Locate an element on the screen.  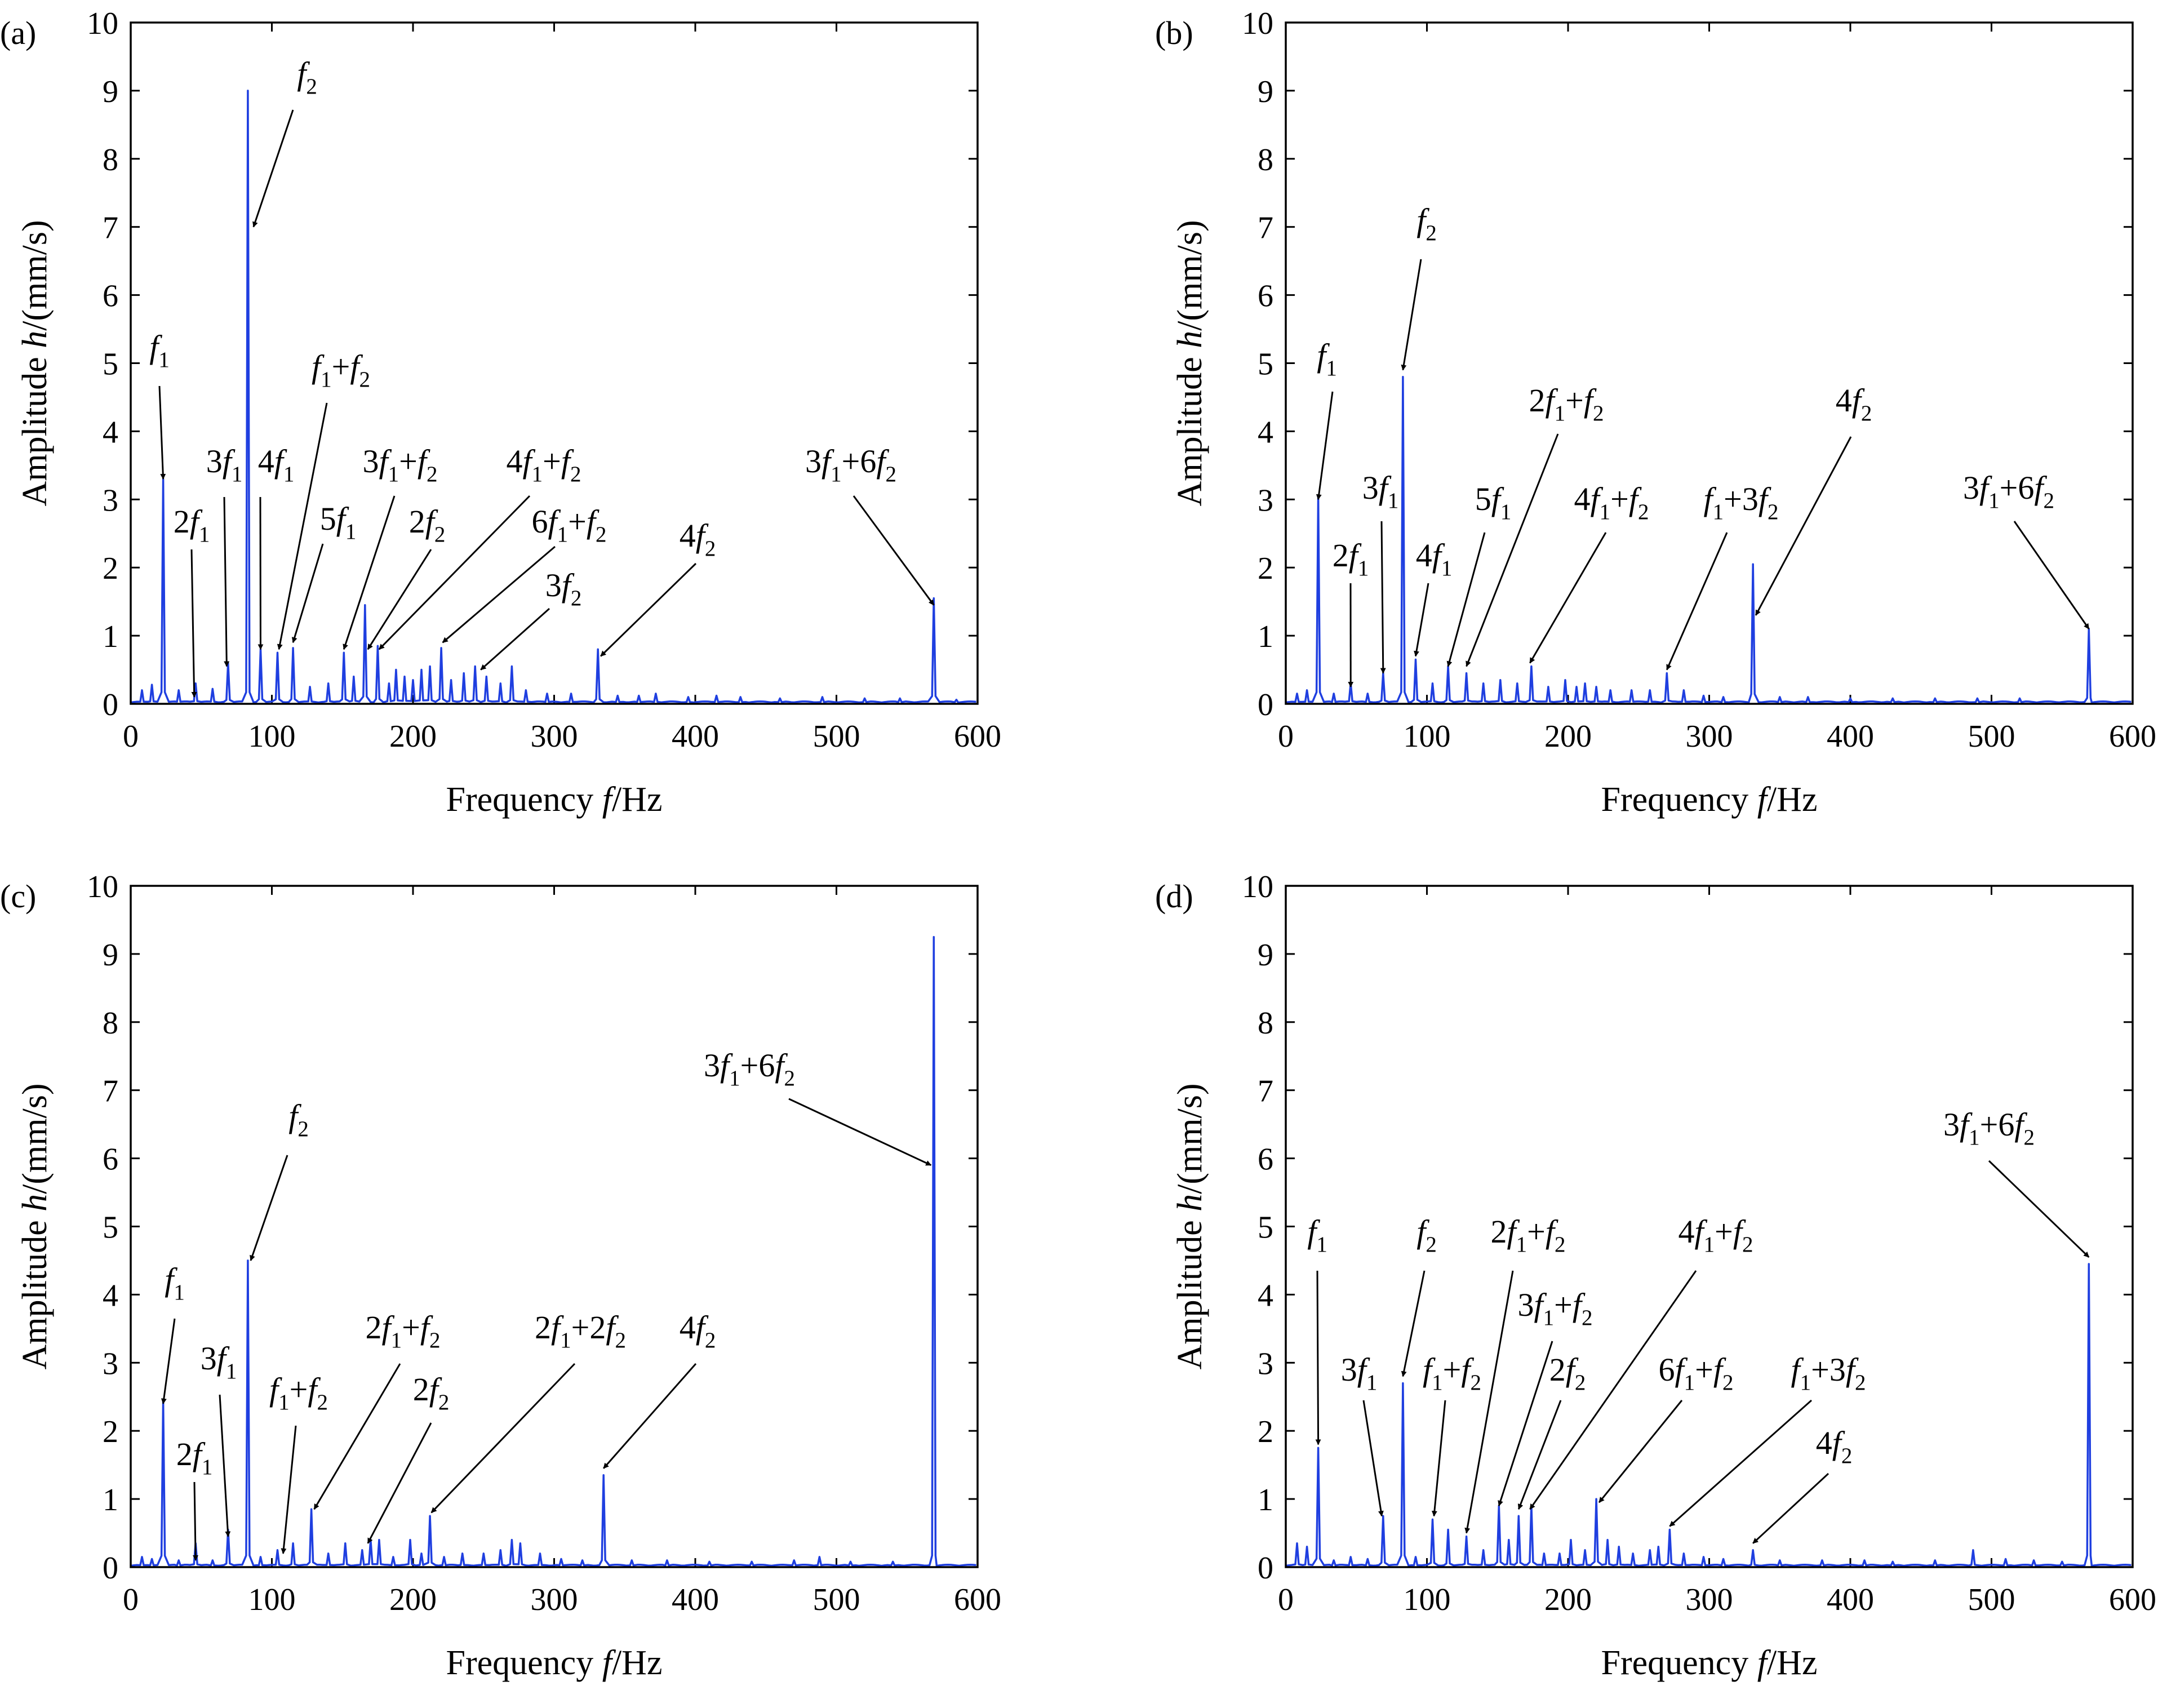
annotation-label: 2f1+f2 is located at coordinates (403, 1330).